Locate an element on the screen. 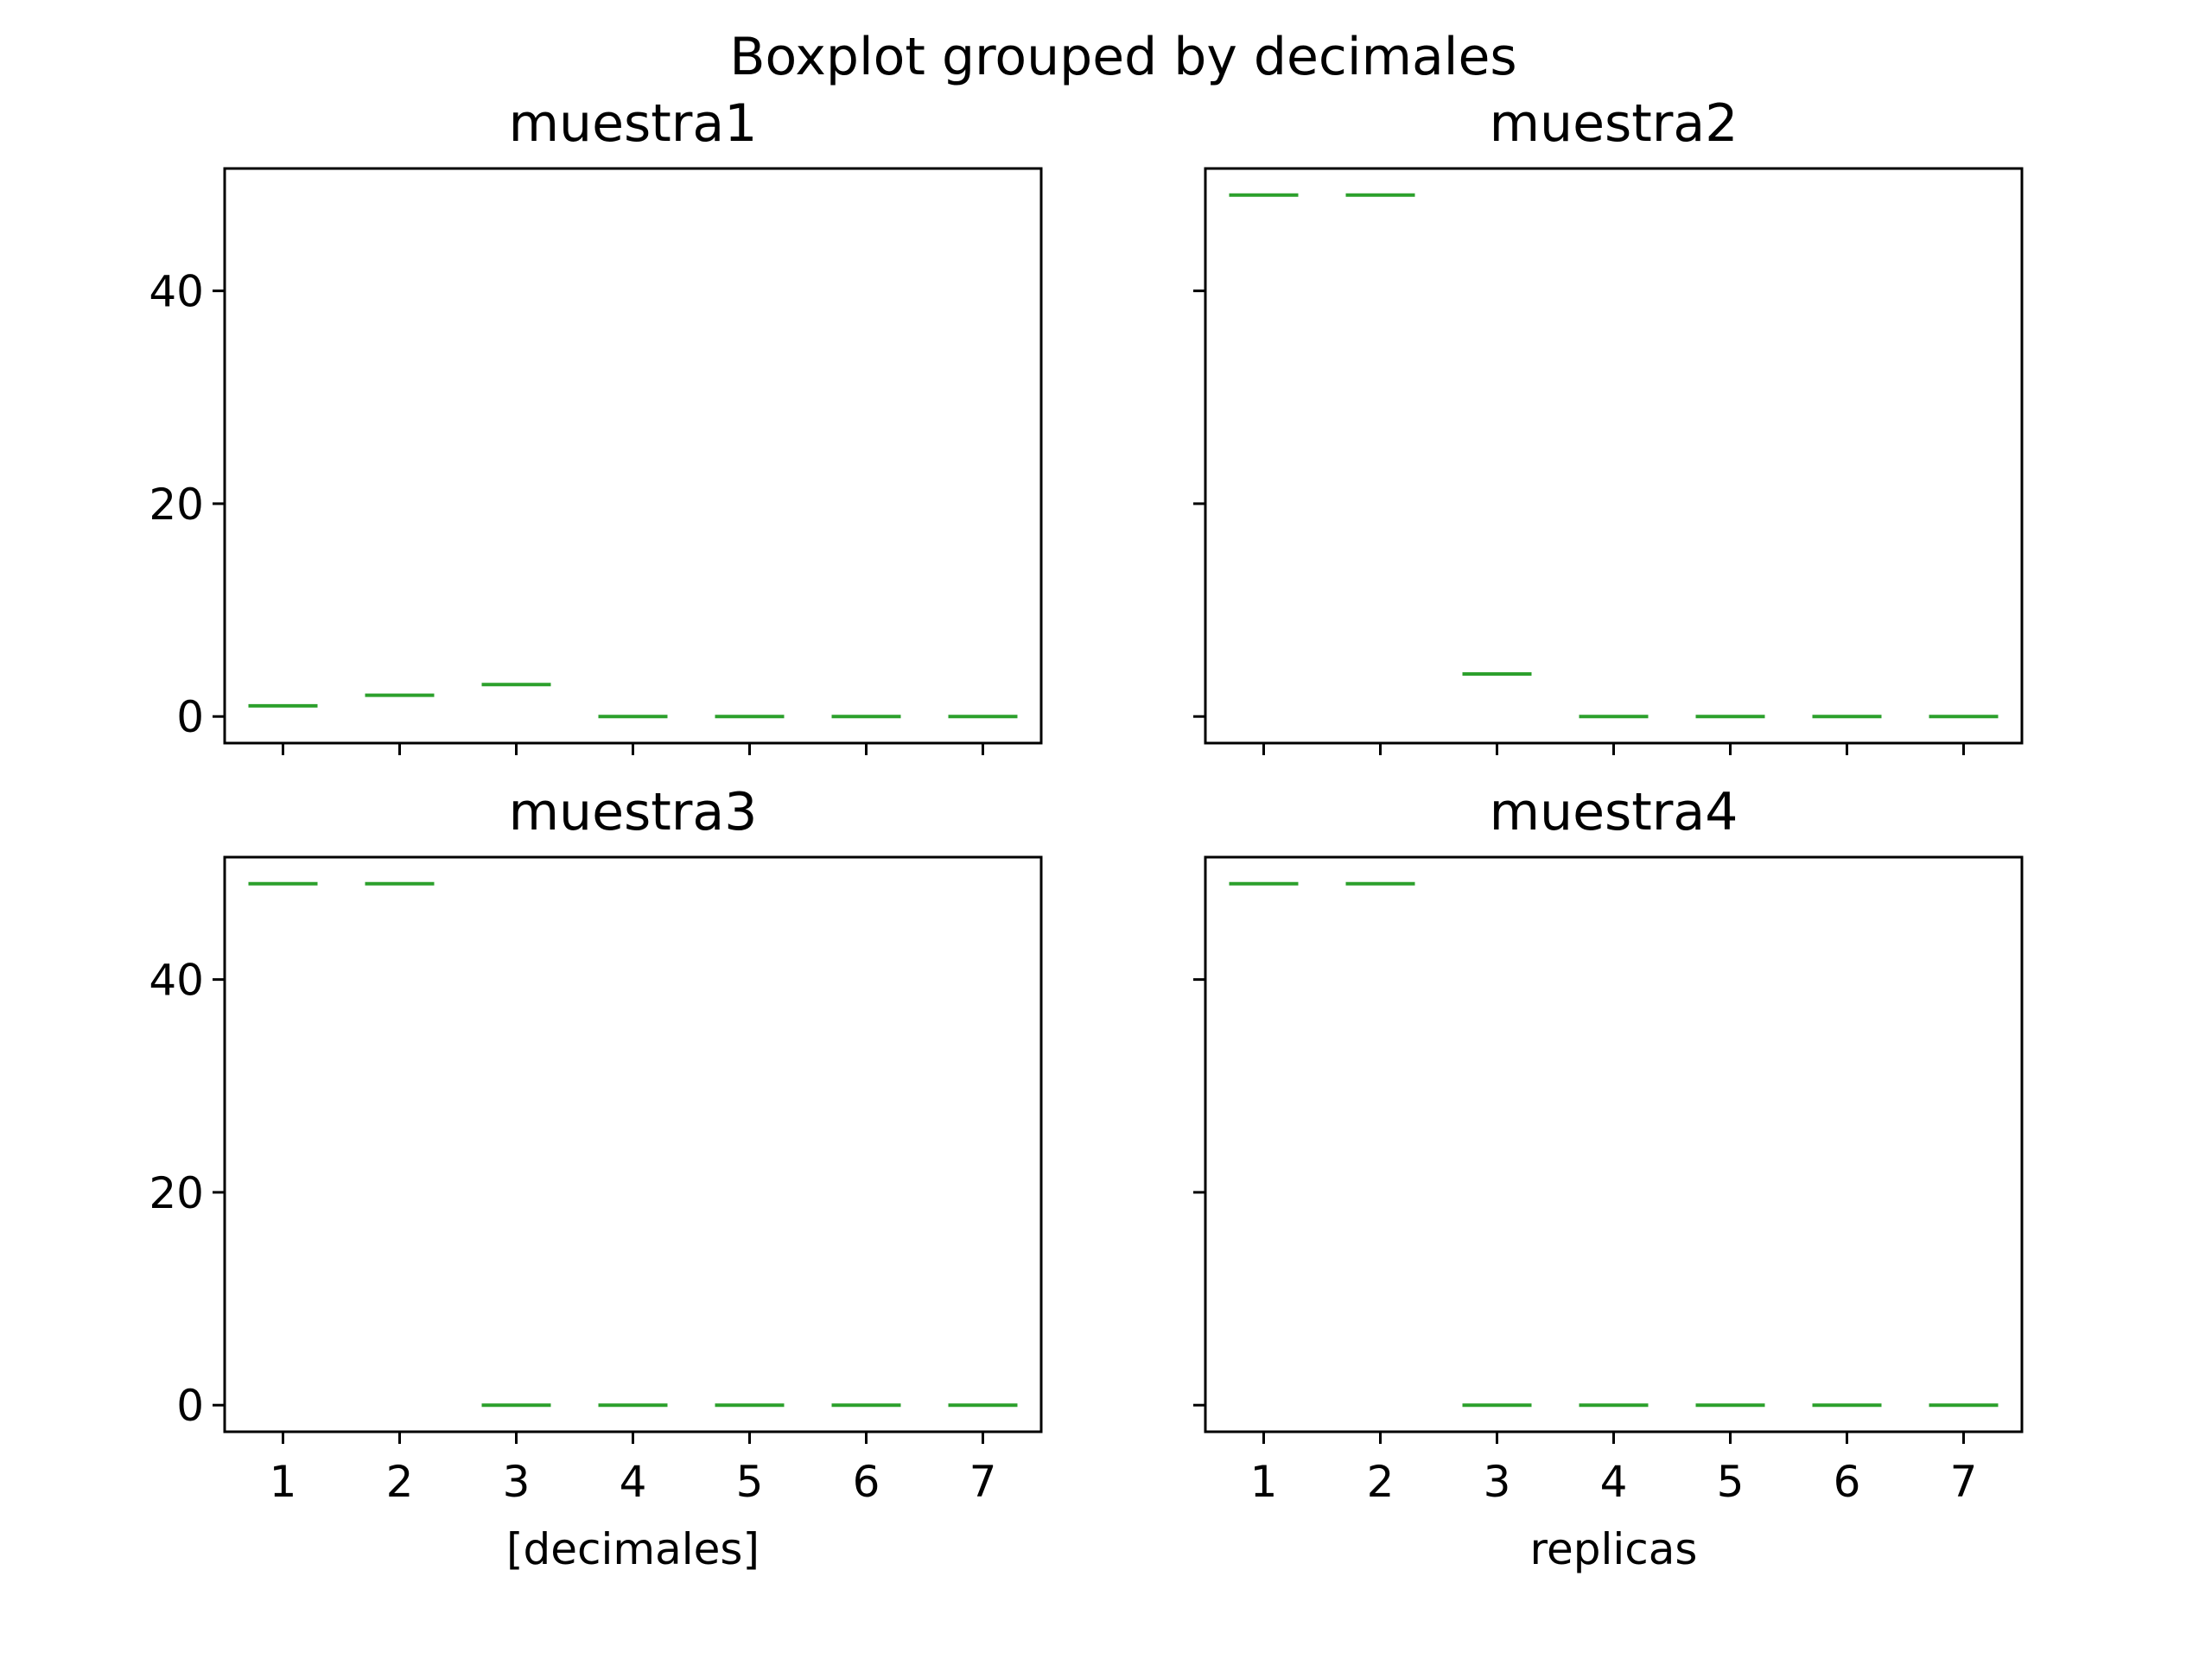 The height and width of the screenshot is (1659, 2212). panel-title: muestra1 is located at coordinates (633, 123).